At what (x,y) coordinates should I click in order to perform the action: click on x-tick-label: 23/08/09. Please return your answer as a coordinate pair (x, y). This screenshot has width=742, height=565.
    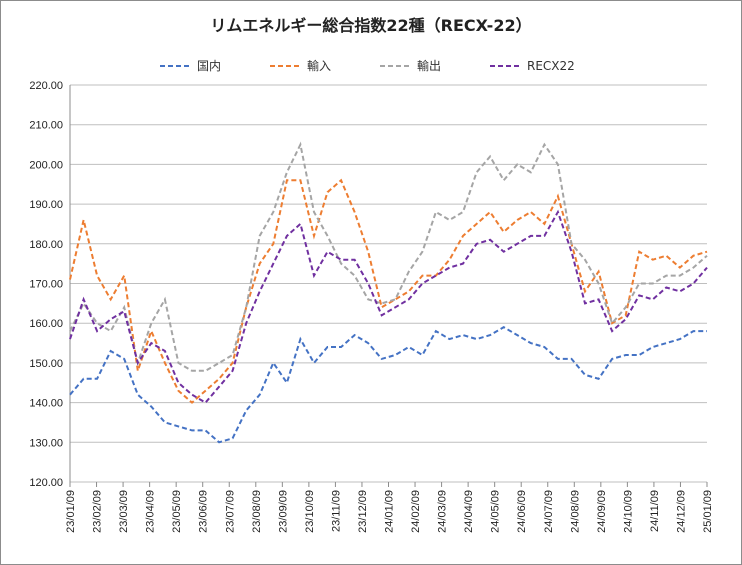
    Looking at the image, I should click on (257, 511).